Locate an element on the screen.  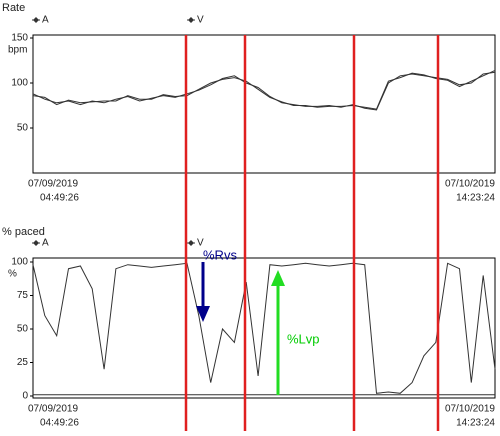
y-unit: bpm is located at coordinates (17, 50).